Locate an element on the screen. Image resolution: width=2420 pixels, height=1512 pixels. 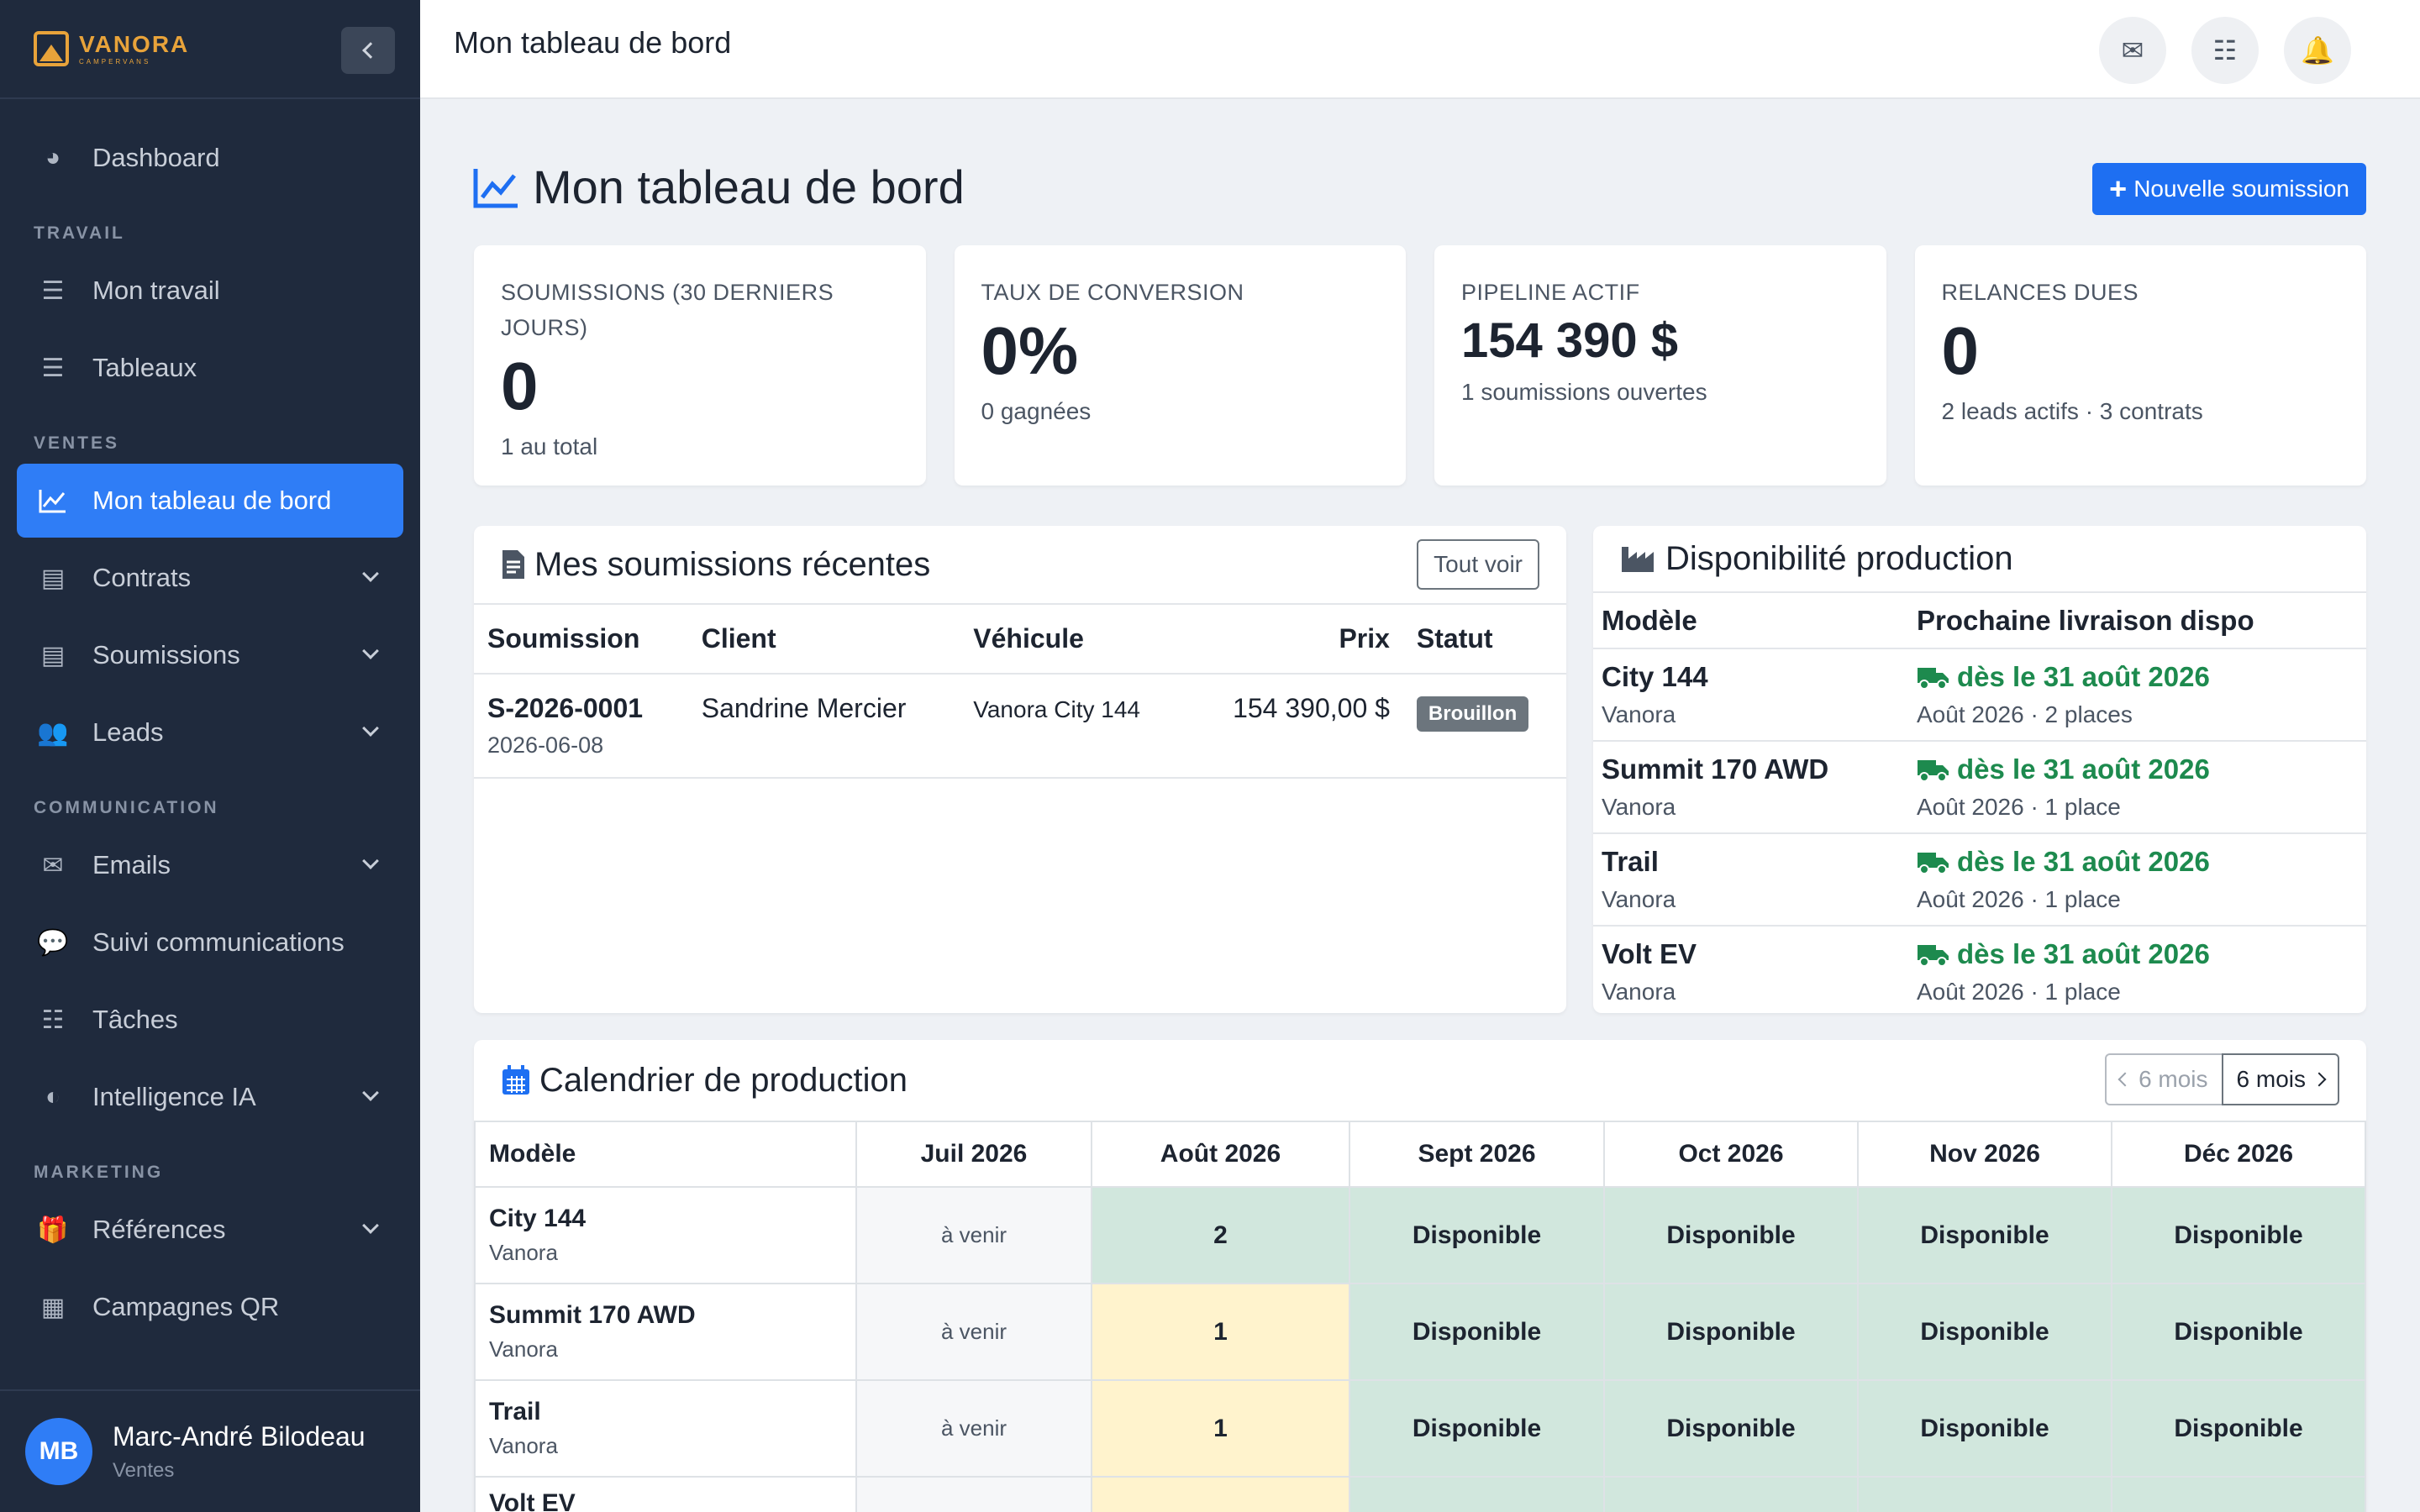
col-soumission: Soumission is located at coordinates (581, 640).